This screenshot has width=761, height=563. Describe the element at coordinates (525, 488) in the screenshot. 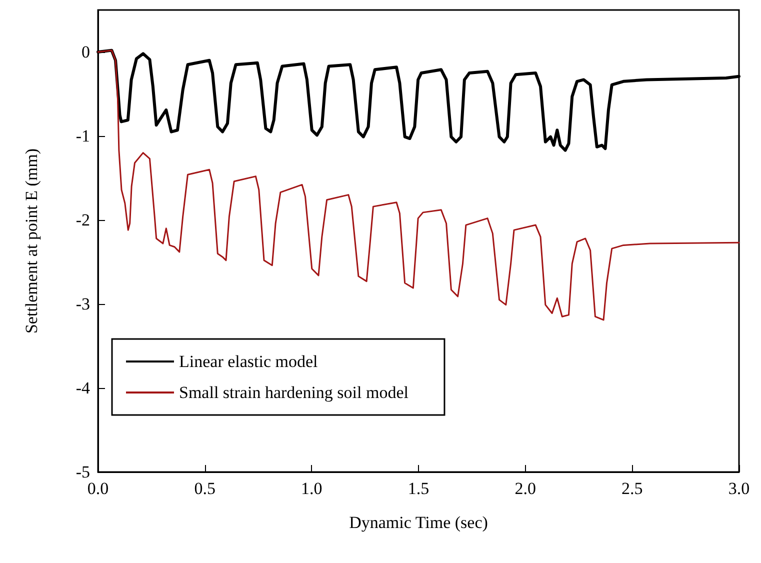

I see `x-tick-label: 2.0` at that location.